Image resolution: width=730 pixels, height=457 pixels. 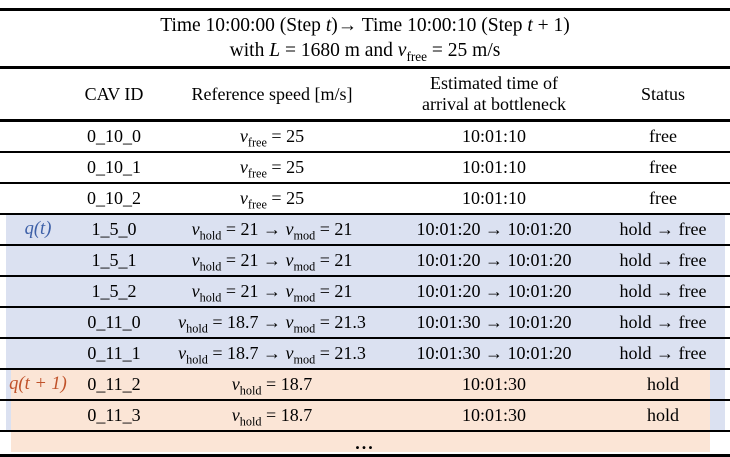 I want to click on cav-id-cell: 1_5_1, so click(x=114, y=260).